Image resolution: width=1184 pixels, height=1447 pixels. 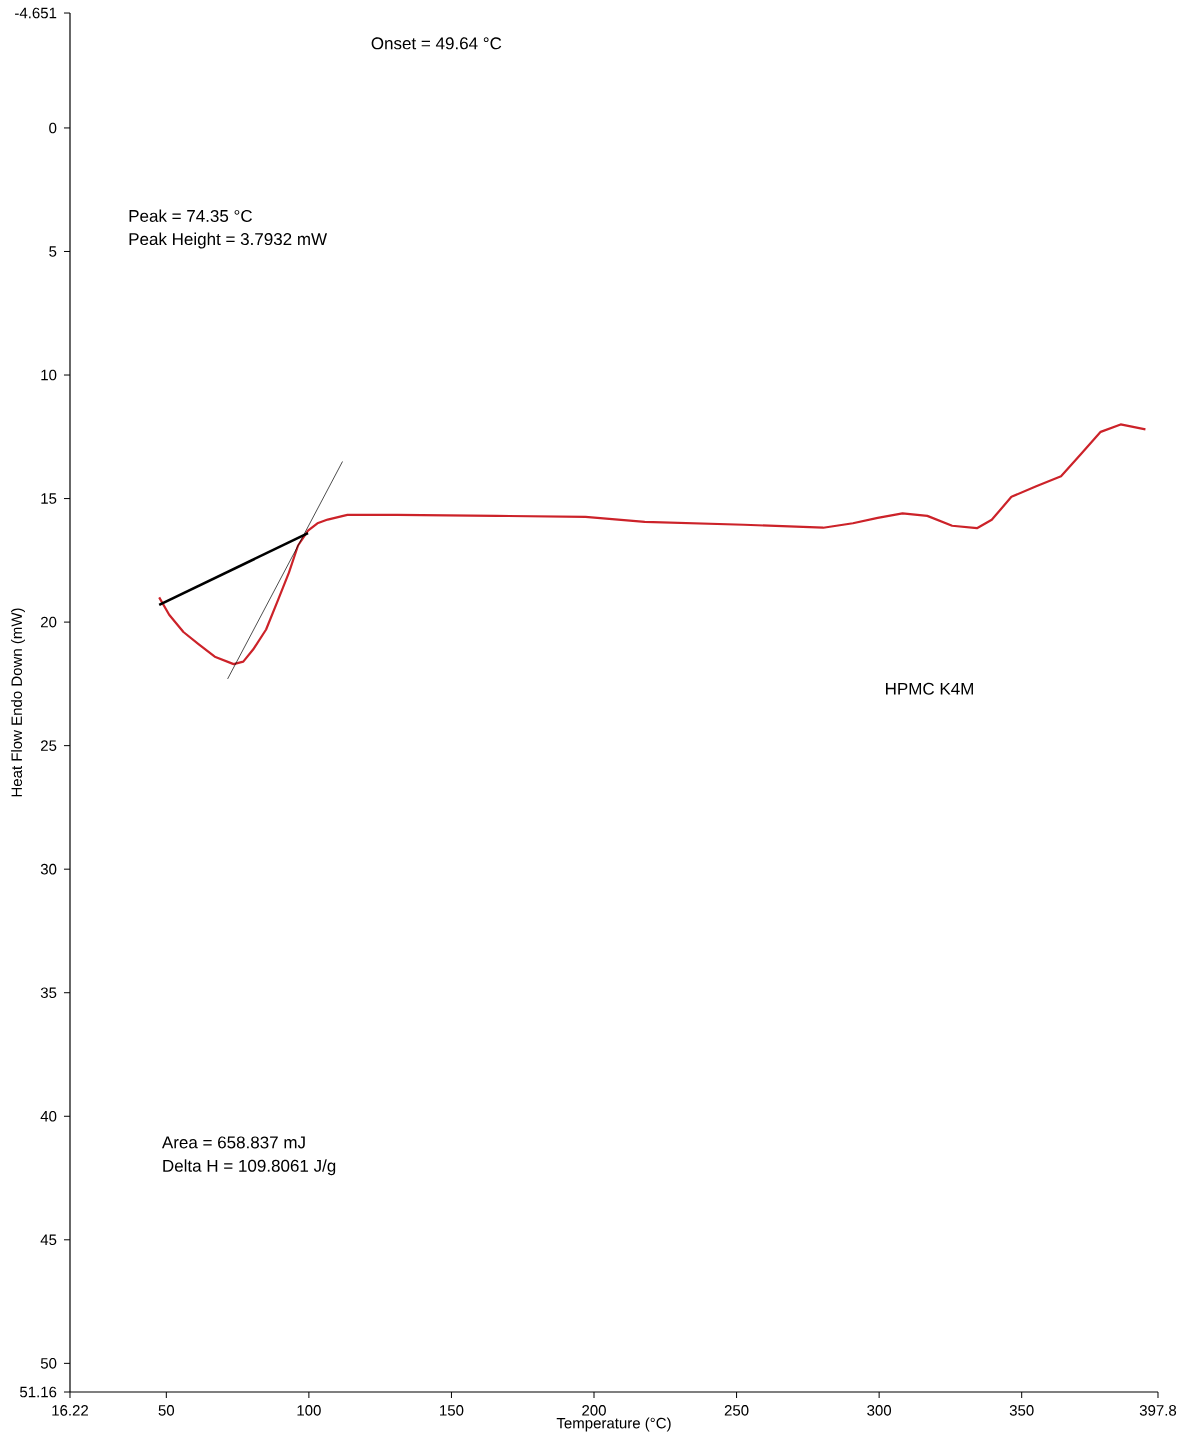 I want to click on y-tick-label: 0, so click(x=53, y=128).